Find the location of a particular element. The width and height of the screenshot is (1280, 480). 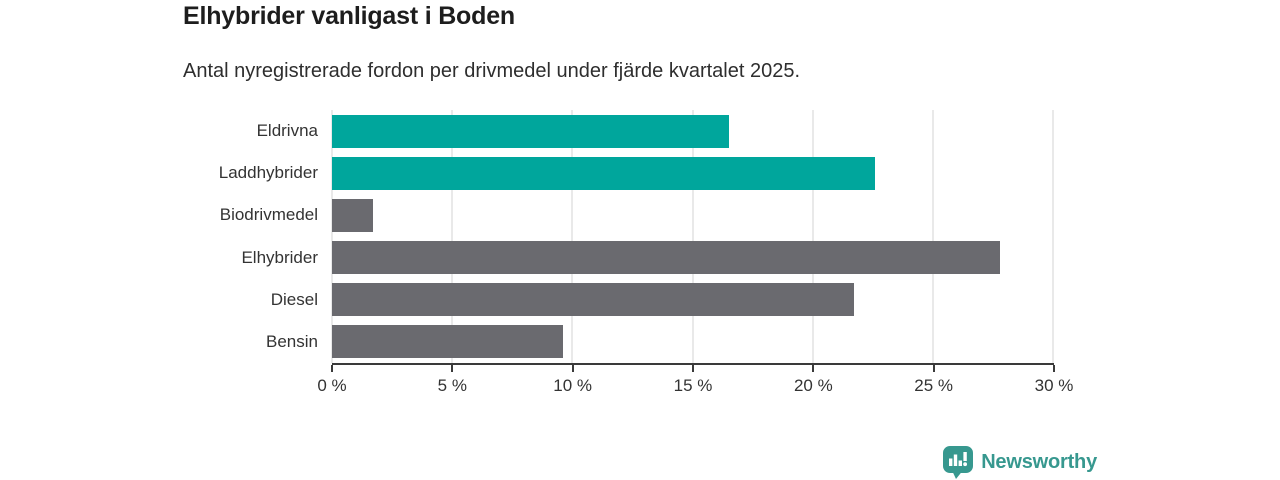

chart-title: Elhybrider vanligast i Boden is located at coordinates (349, 16).